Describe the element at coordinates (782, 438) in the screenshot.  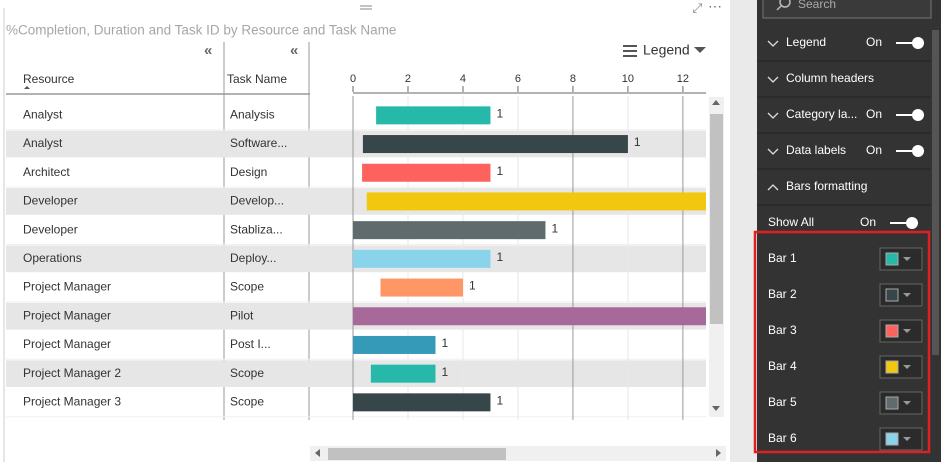
I see `bar-label: Bar 6` at that location.